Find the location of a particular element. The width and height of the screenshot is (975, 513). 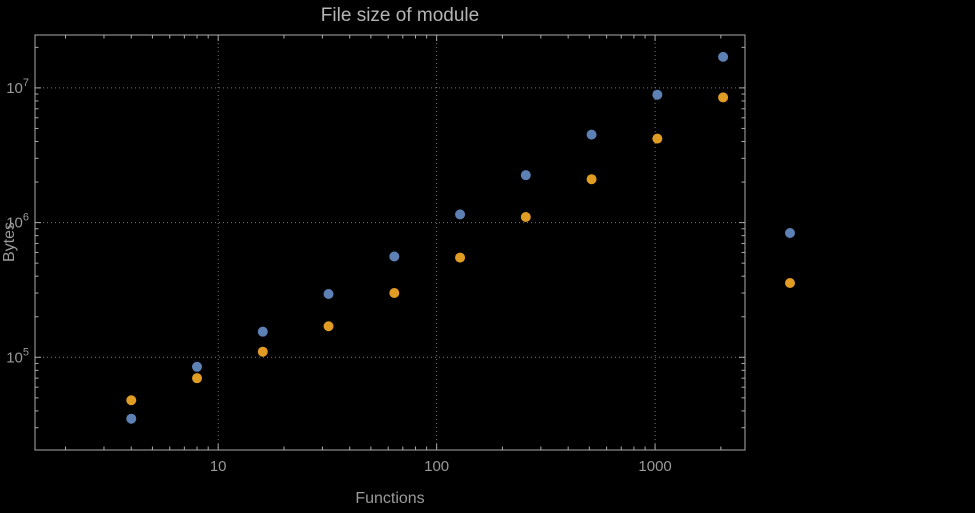

y-tick-label: 10⁵ is located at coordinates (17, 356).